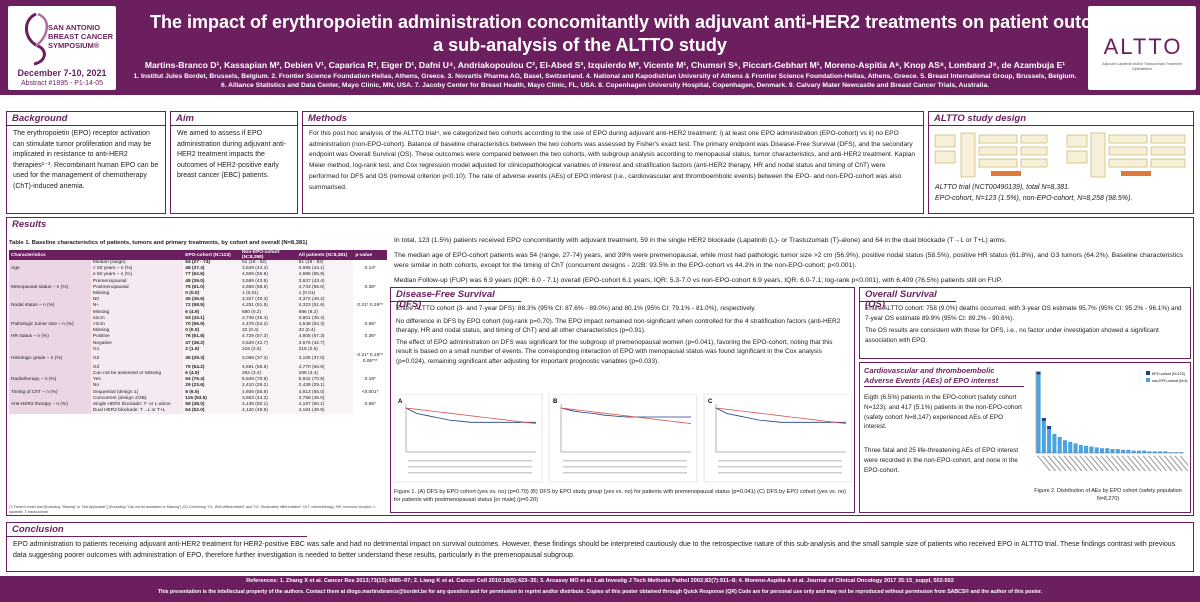 This screenshot has height=602, width=1200. I want to click on table-cell: 3,529 (42.7), so click(268, 343).